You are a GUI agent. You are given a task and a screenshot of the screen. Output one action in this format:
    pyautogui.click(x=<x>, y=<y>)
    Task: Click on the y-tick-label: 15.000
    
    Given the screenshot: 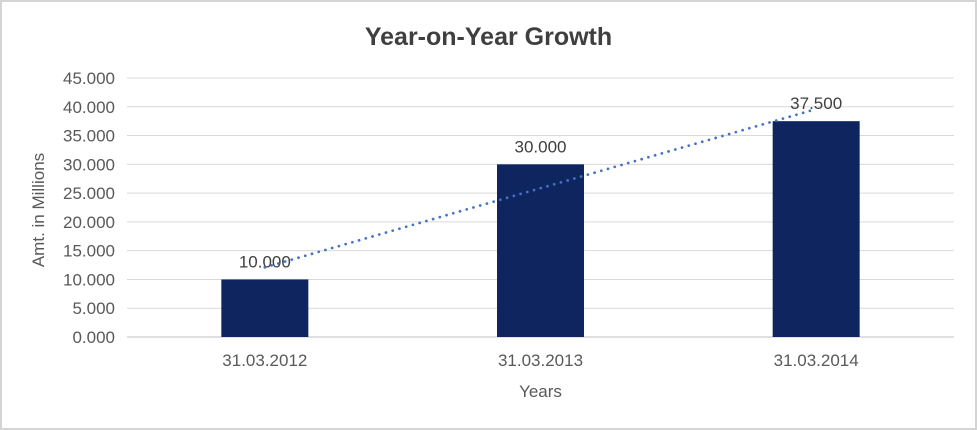 What is the action you would take?
    pyautogui.click(x=89, y=251)
    